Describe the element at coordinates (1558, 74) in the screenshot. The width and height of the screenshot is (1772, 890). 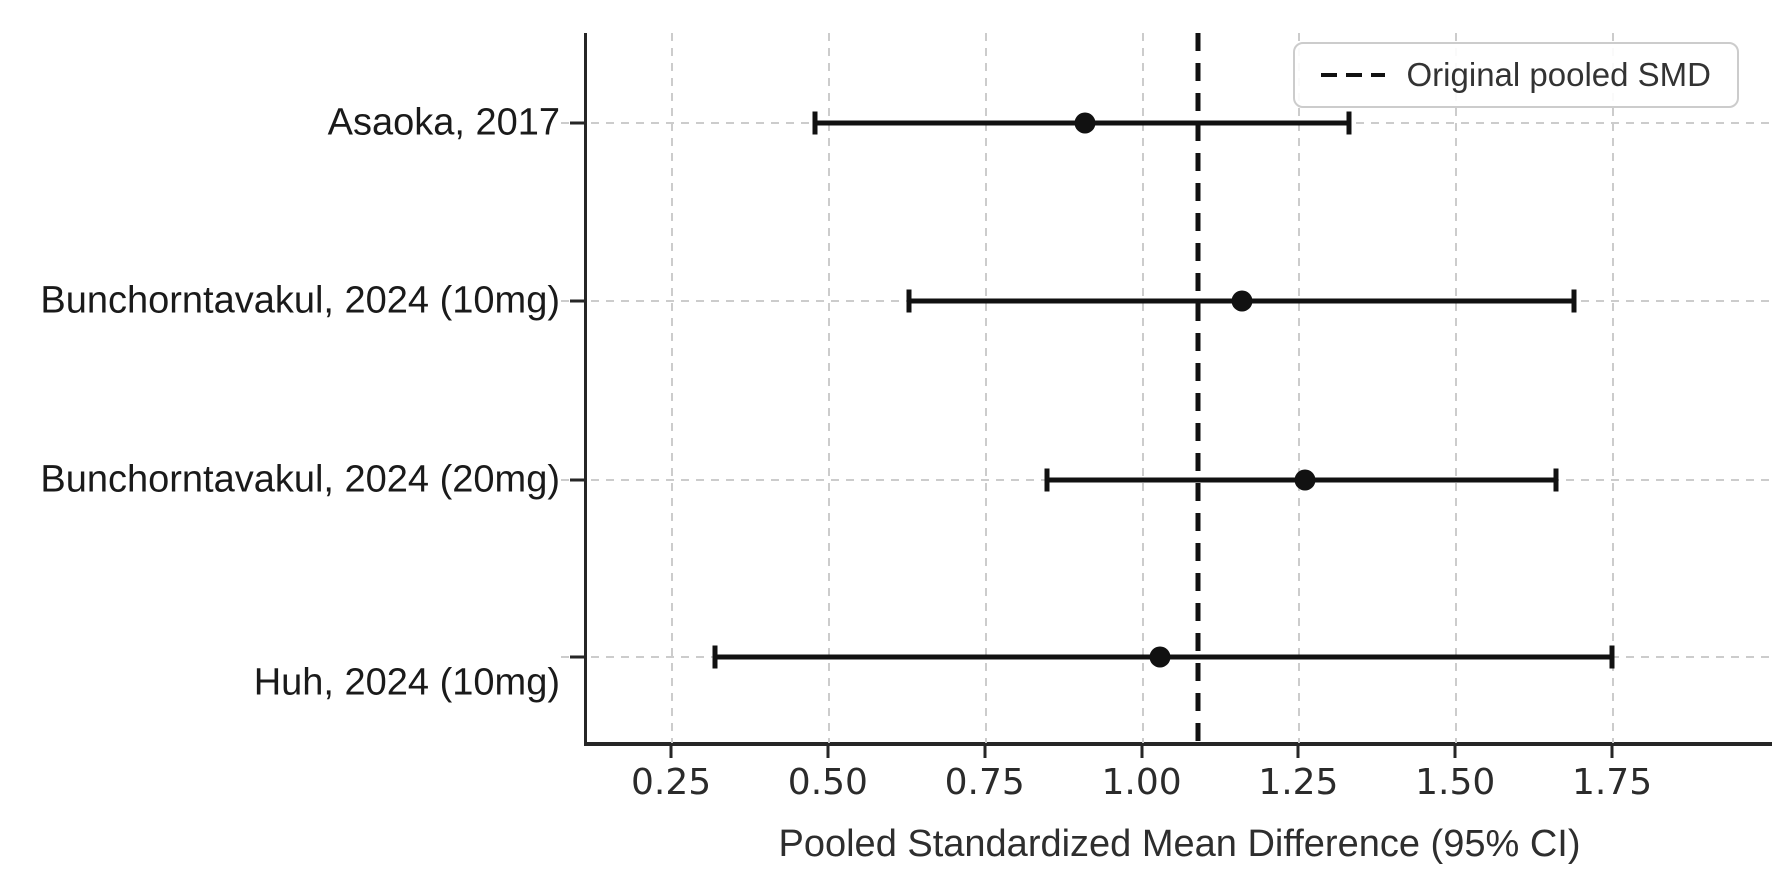
I see `legend-label: Original pooled SMD` at that location.